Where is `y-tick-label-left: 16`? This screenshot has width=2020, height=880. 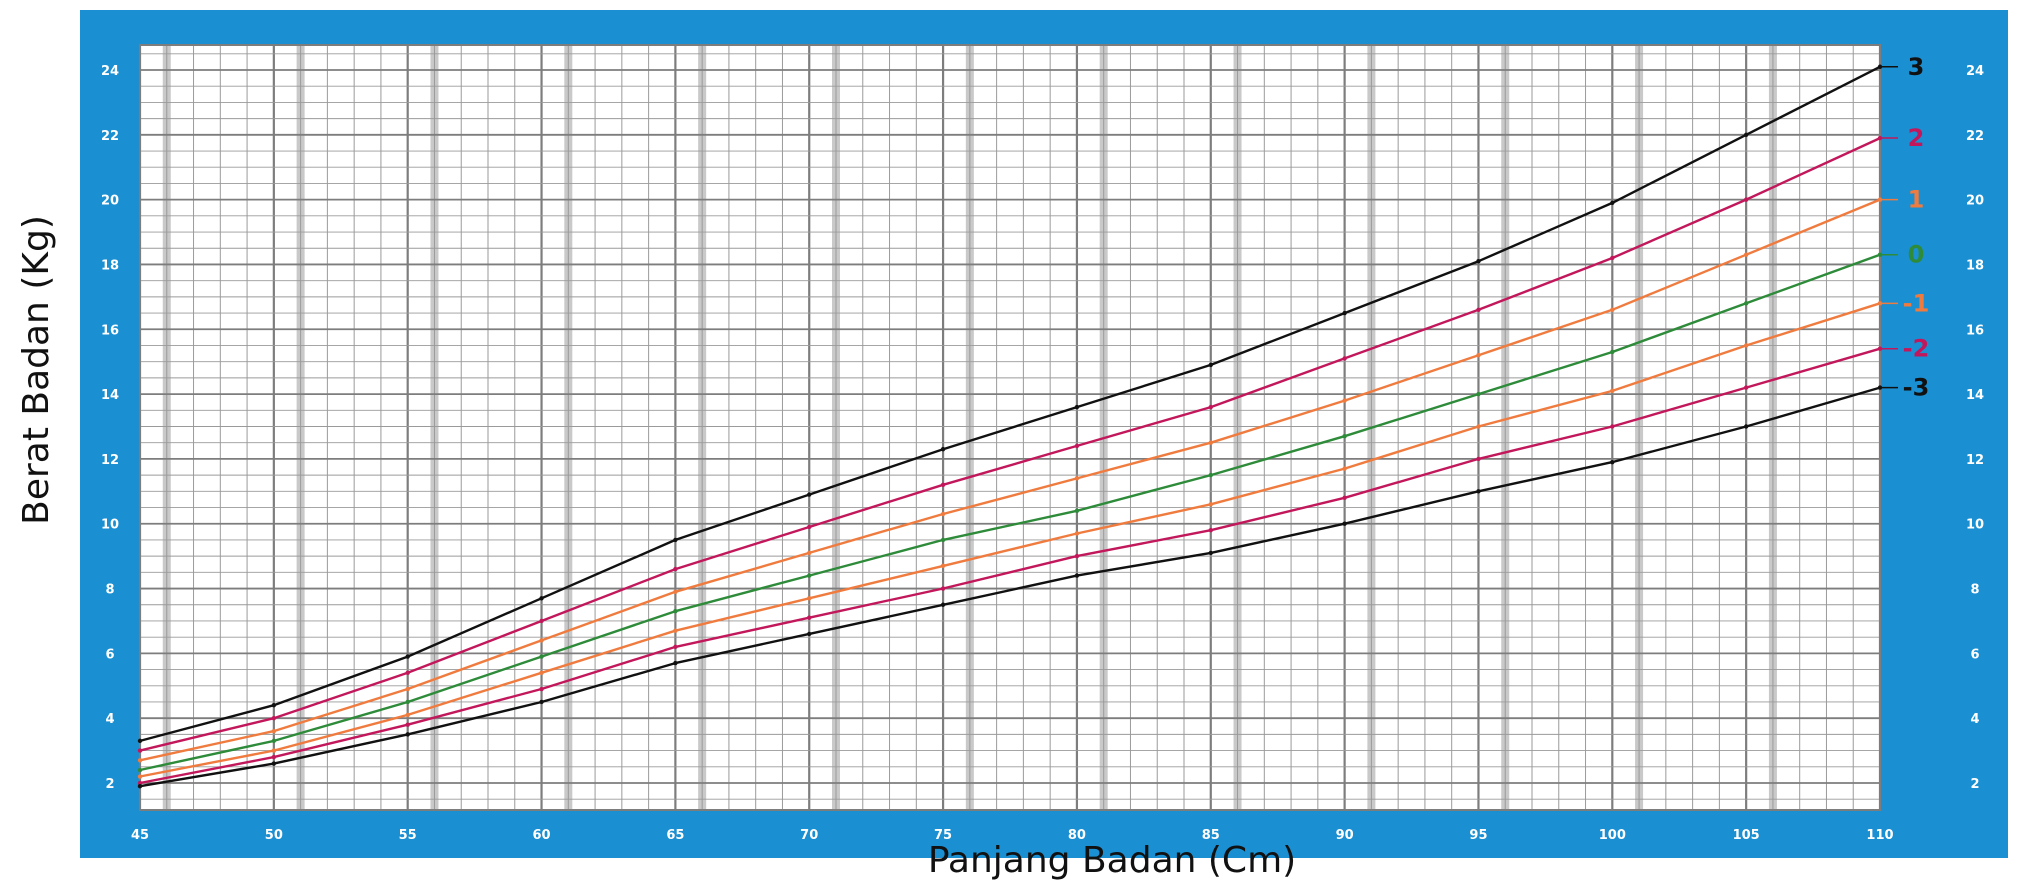
y-tick-label-left: 16 is located at coordinates (110, 330).